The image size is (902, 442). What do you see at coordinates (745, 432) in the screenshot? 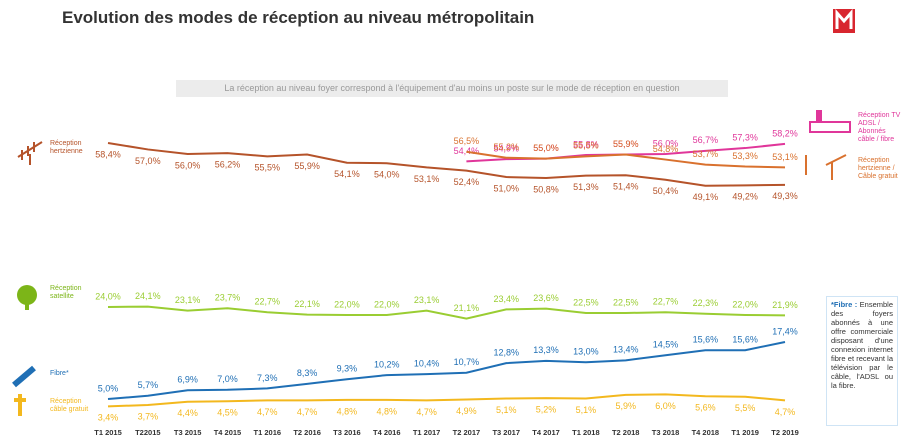
I see `x-tick-label: T1 2019` at bounding box center [745, 432].